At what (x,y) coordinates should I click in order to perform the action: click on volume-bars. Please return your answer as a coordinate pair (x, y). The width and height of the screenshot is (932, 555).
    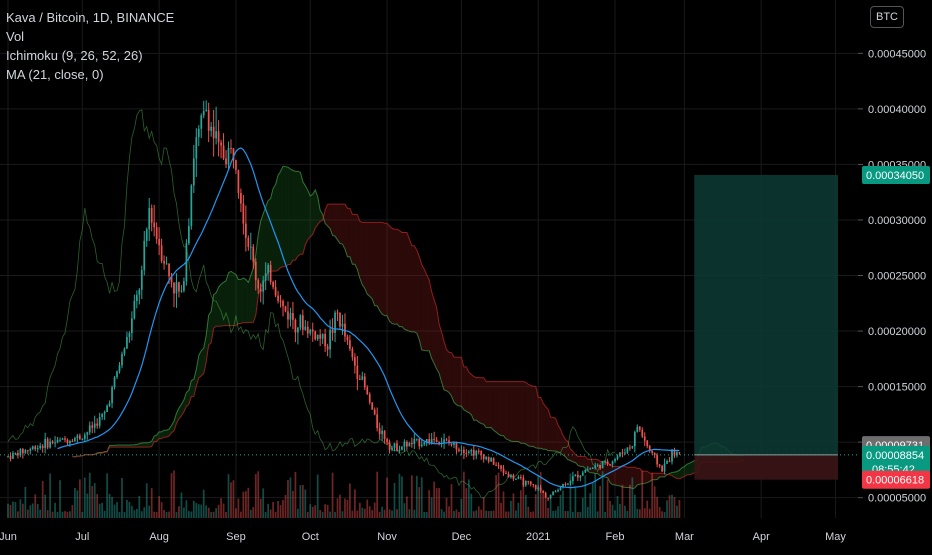
    Looking at the image, I should click on (343, 494).